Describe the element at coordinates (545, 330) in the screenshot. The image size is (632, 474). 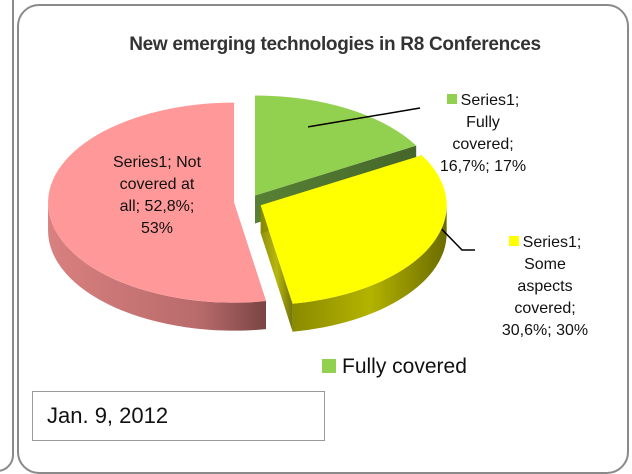
I see `data-label-line: 30,6%; 30%` at that location.